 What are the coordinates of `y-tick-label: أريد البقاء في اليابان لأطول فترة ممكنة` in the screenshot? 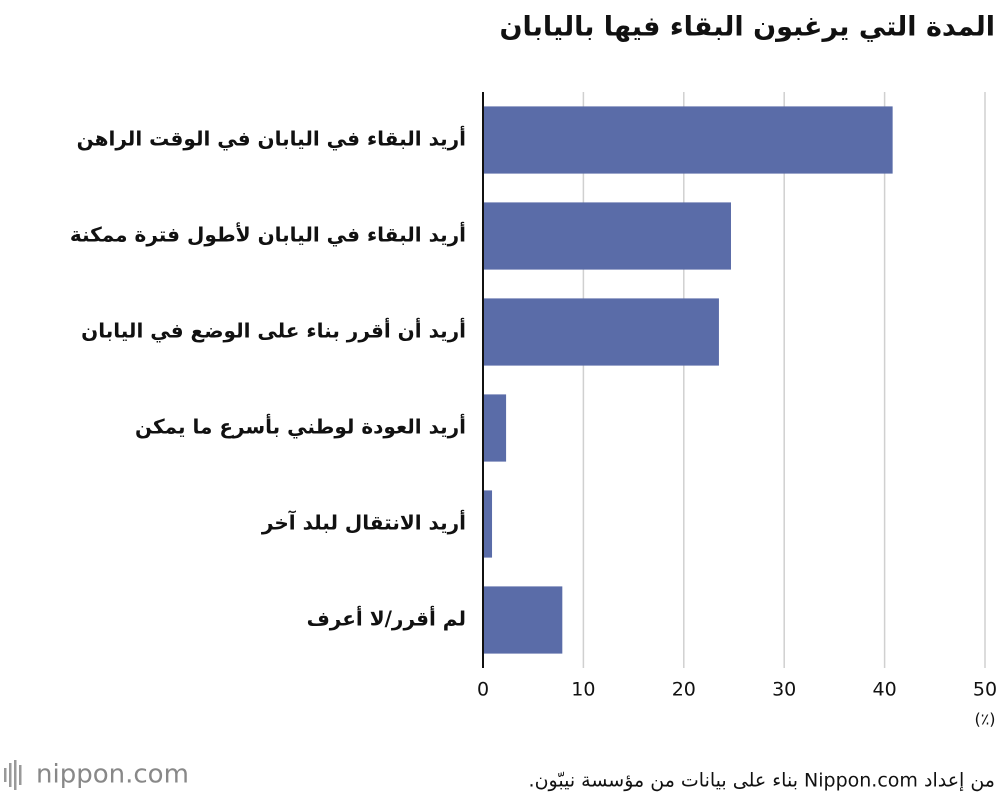 It's located at (268, 234).